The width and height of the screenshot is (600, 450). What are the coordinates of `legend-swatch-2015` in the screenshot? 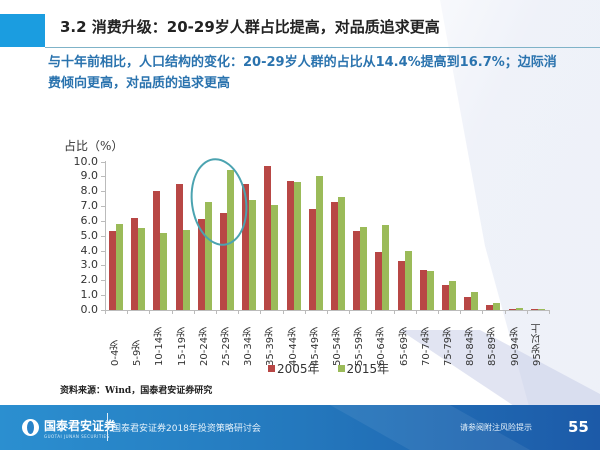 It's located at (341, 368).